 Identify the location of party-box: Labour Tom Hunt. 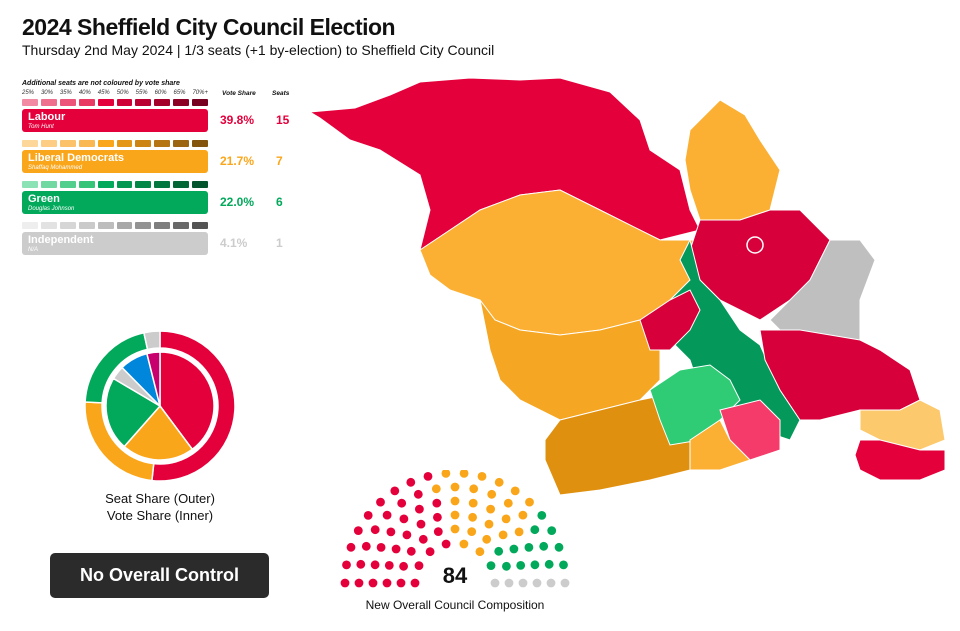
(115, 120).